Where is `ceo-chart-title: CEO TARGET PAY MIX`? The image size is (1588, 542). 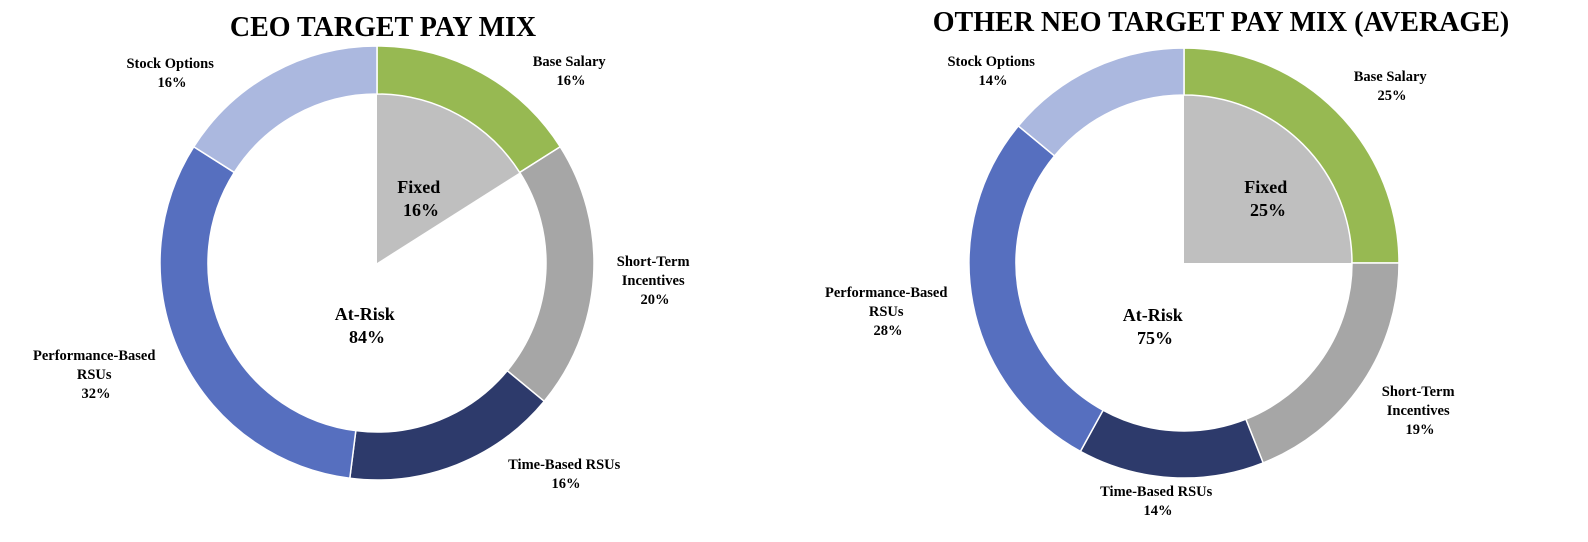 ceo-chart-title: CEO TARGET PAY MIX is located at coordinates (383, 27).